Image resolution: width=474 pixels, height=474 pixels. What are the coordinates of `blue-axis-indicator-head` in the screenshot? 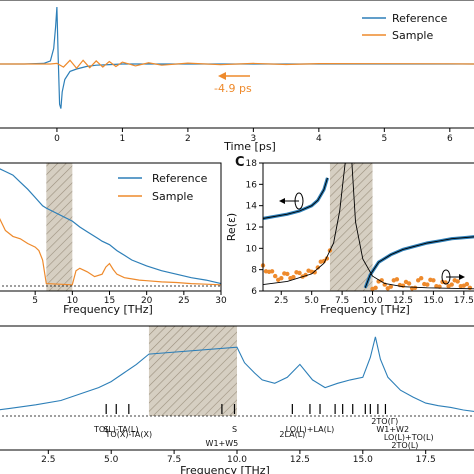 It's located at (282, 201).